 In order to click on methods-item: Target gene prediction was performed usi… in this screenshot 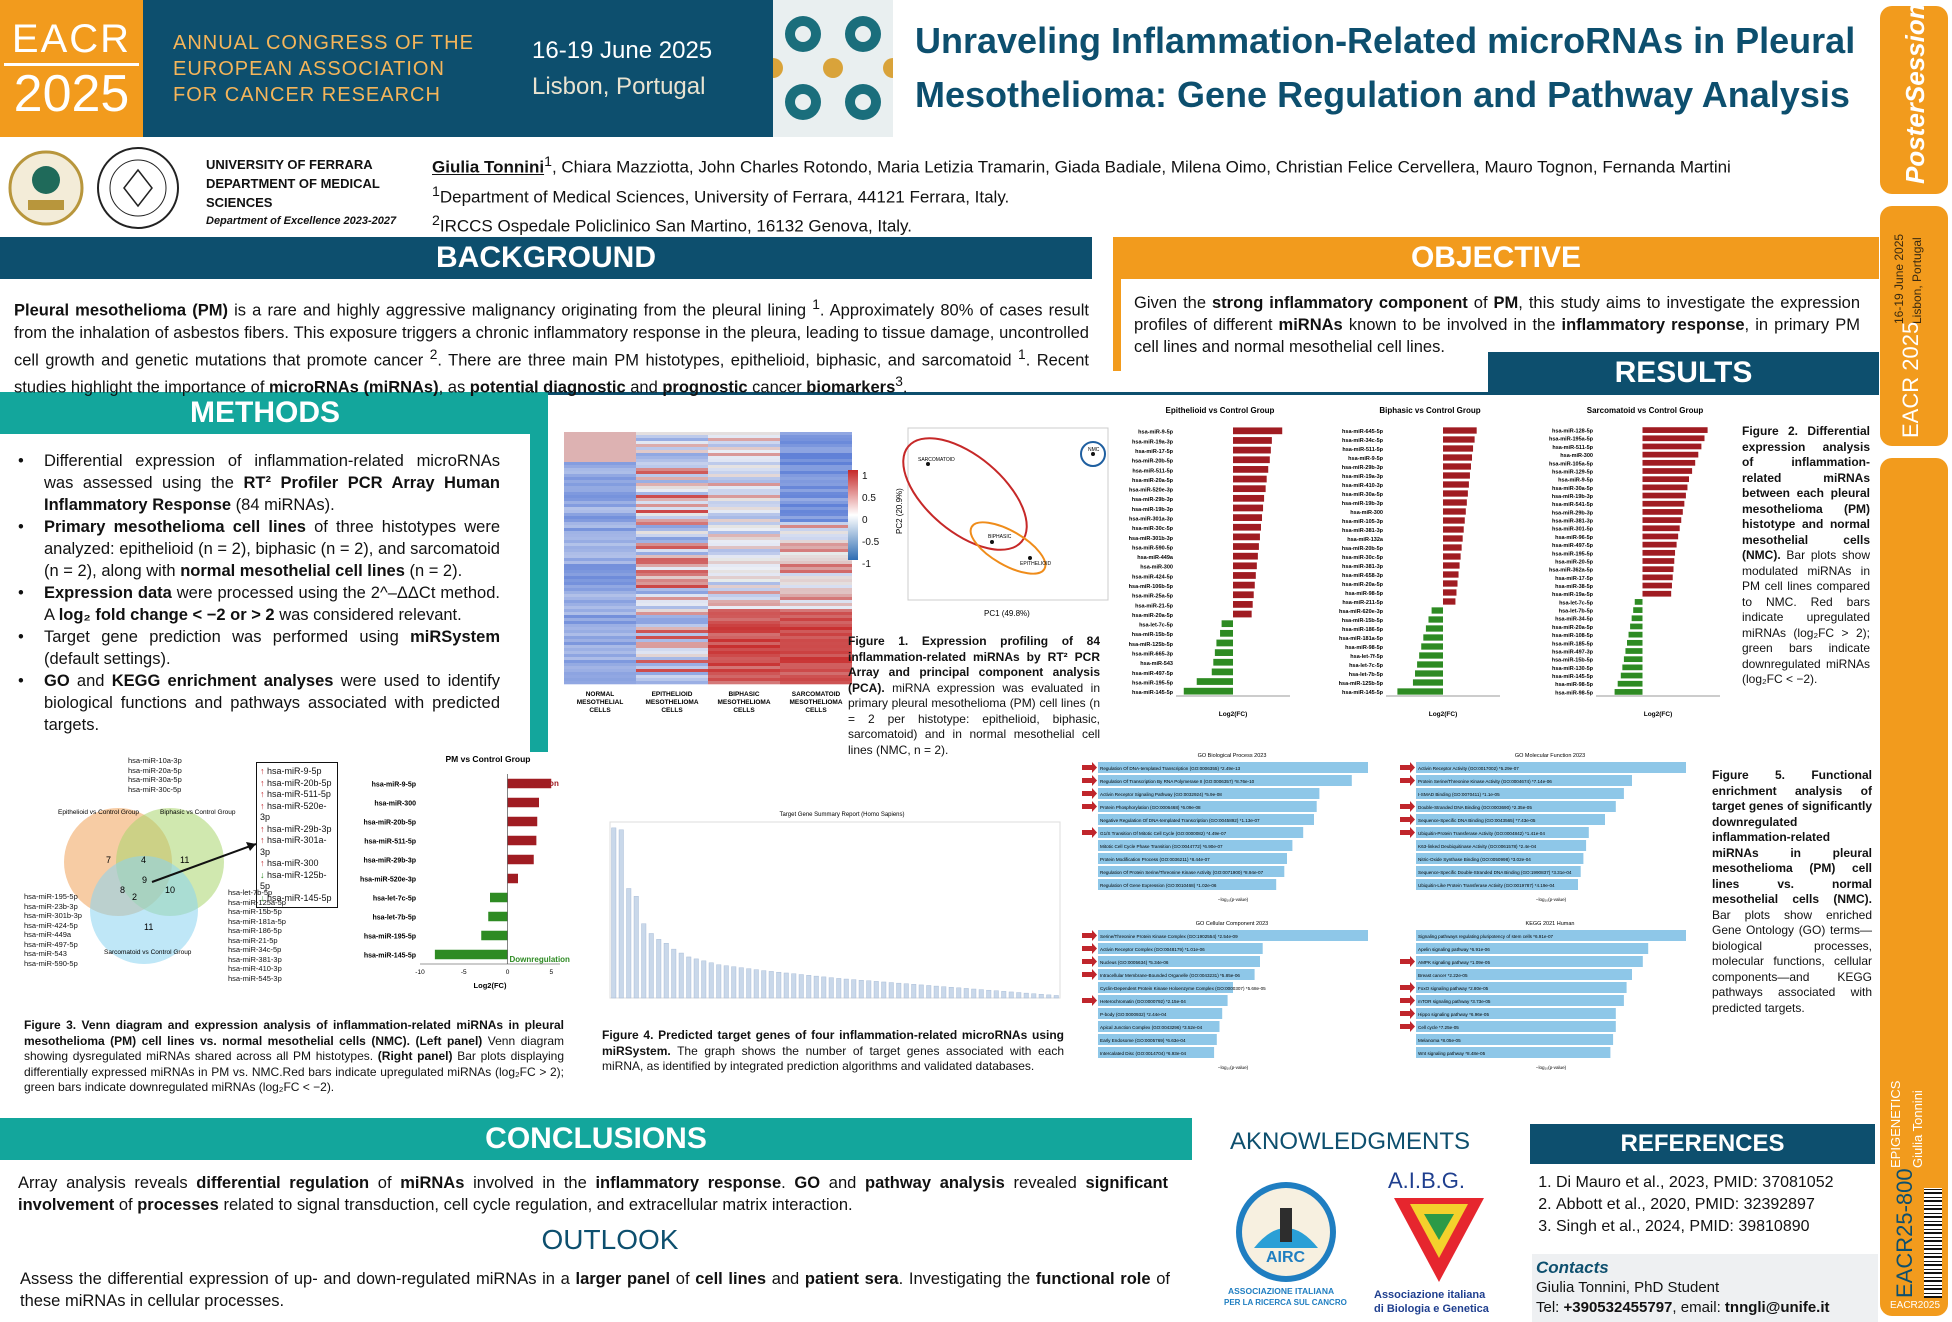, I will do `click(257, 648)`.